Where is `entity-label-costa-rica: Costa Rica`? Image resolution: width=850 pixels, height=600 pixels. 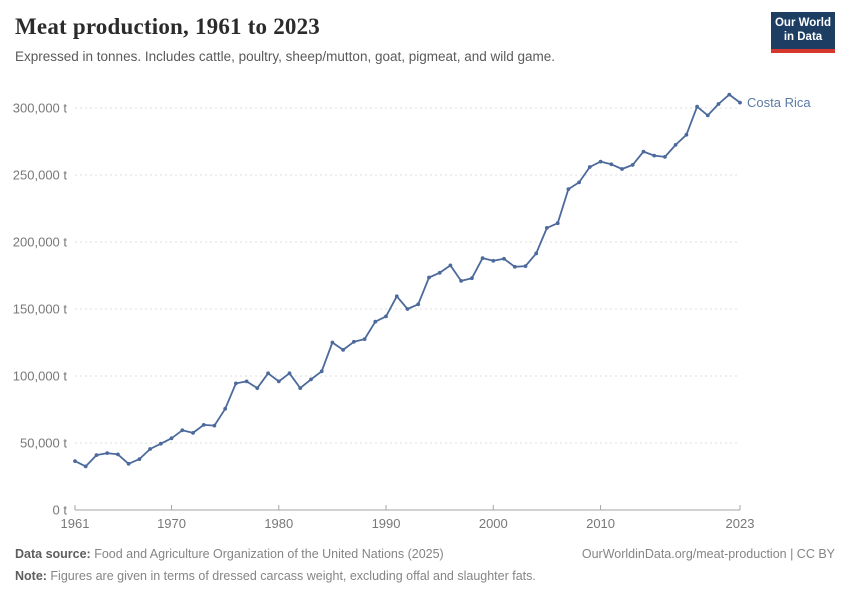 entity-label-costa-rica: Costa Rica is located at coordinates (779, 102).